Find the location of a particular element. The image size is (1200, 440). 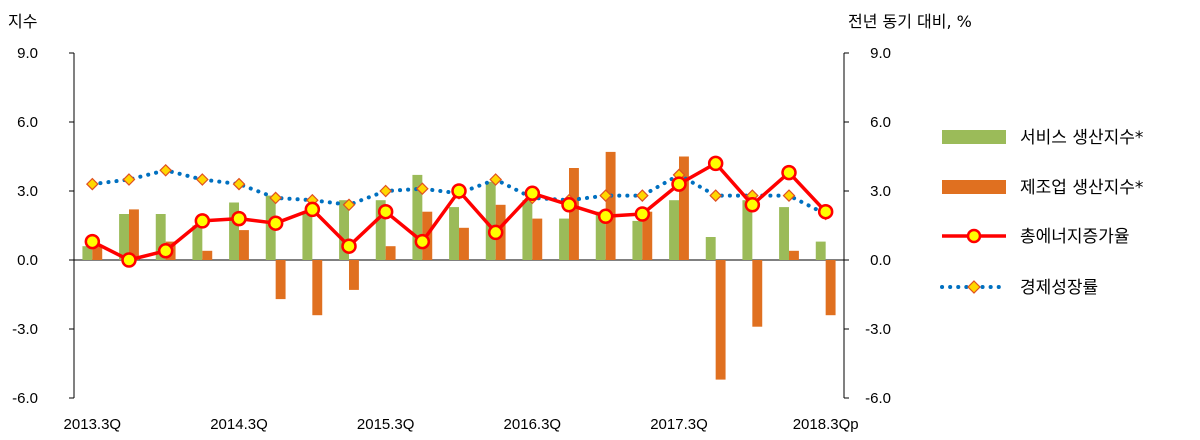

x-tick-label: 2013.3Q is located at coordinates (93, 424).